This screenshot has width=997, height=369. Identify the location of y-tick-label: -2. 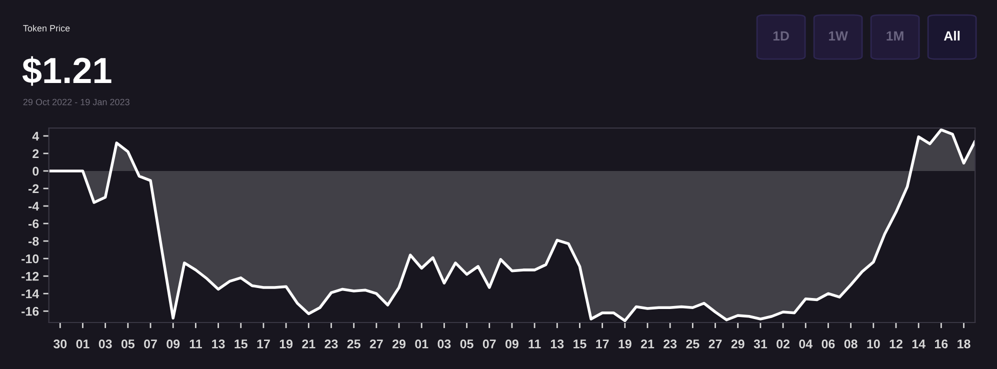
(33, 189).